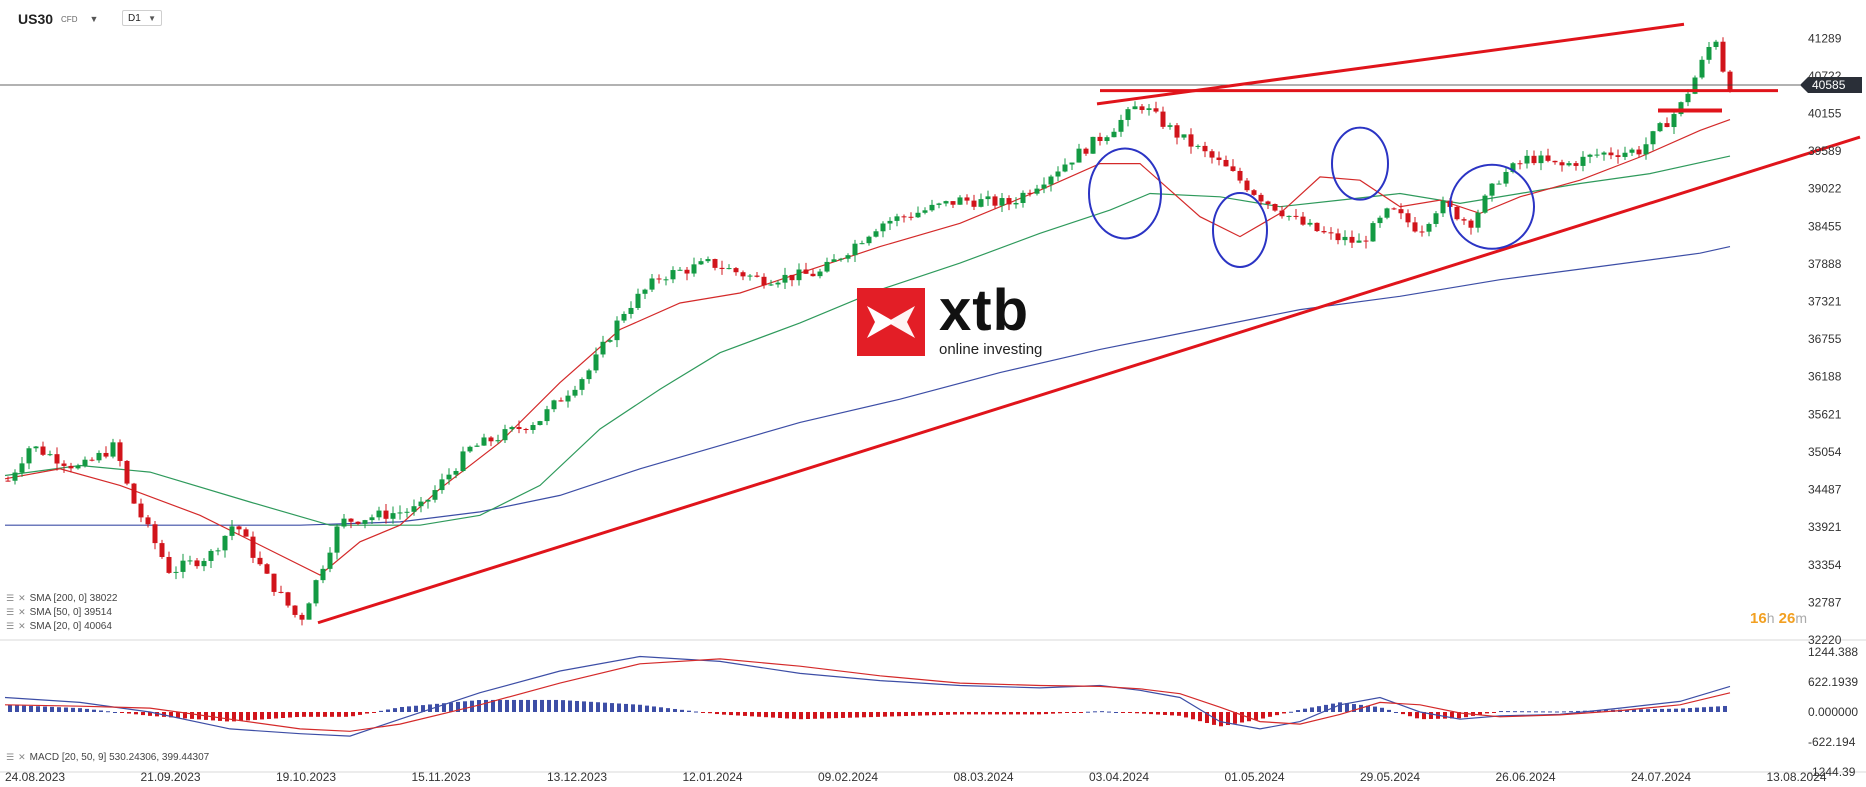  What do you see at coordinates (58, 19) in the screenshot?
I see `symbol-selector: US30 CFD ▼` at bounding box center [58, 19].